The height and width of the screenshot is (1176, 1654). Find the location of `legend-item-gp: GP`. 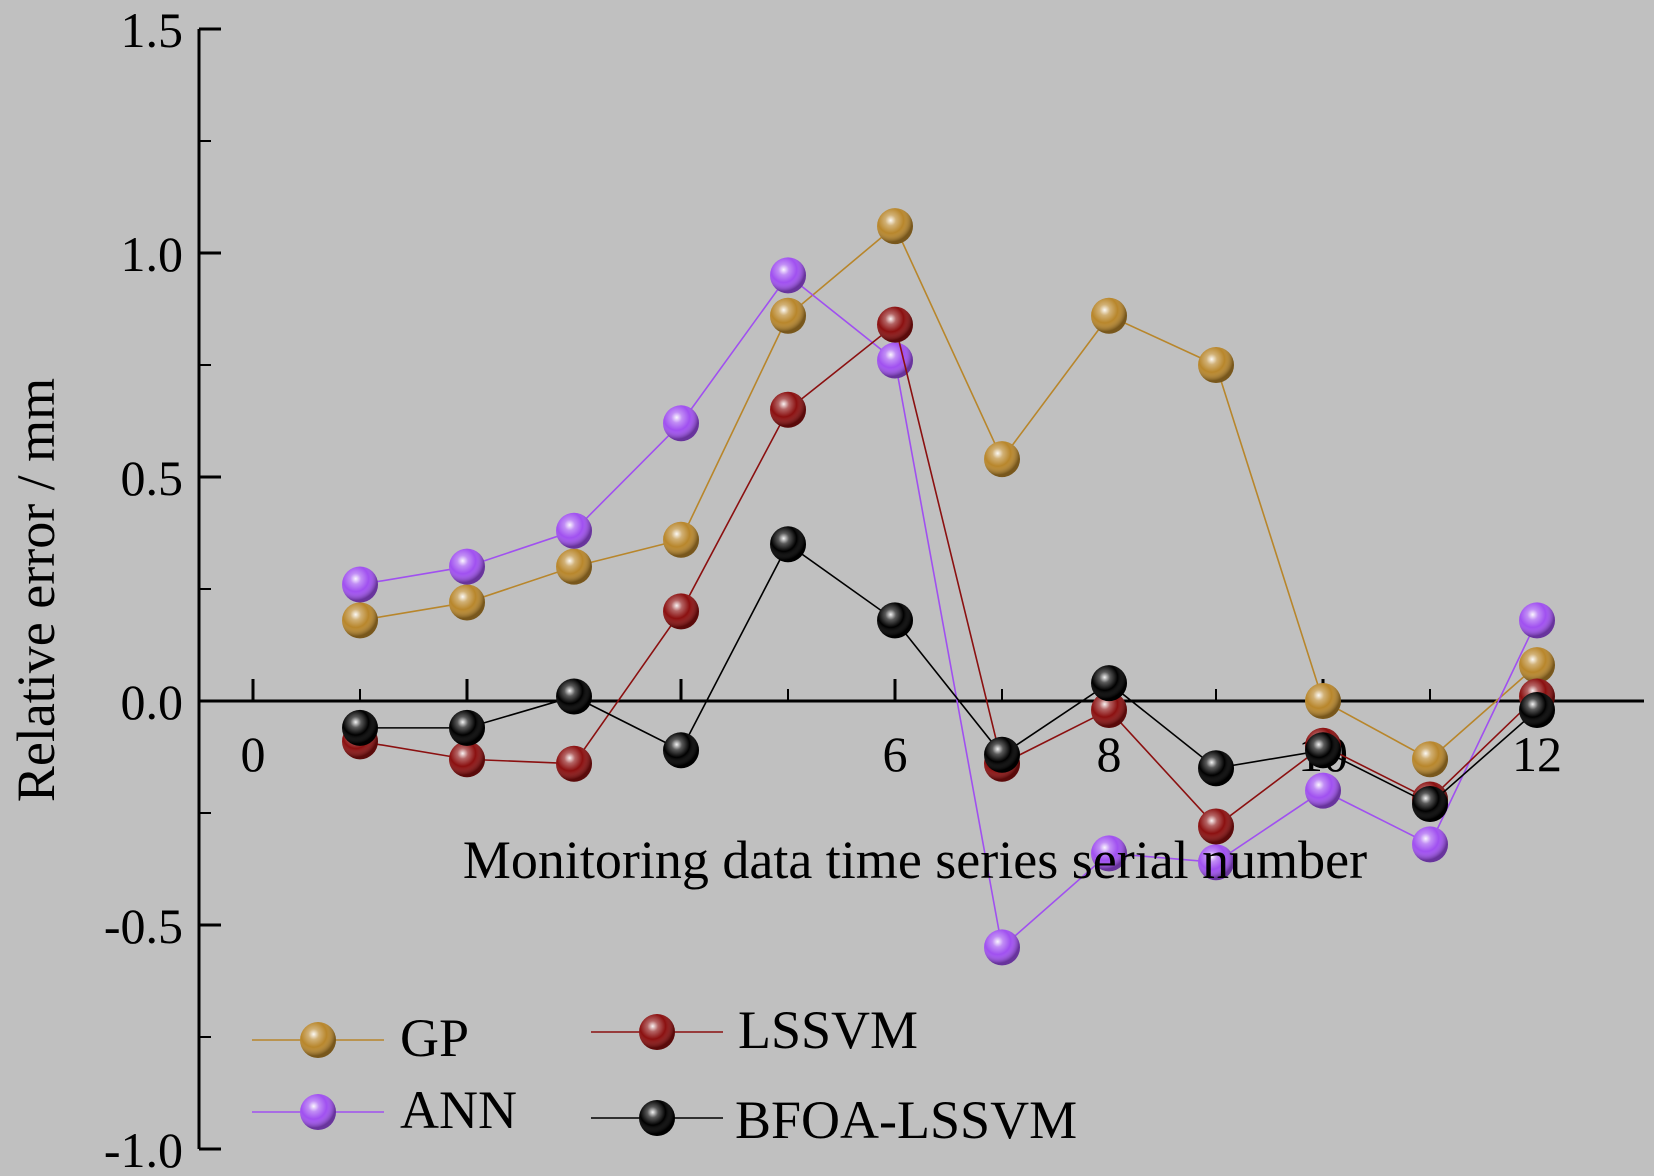

legend-item-gp: GP is located at coordinates (360, 1038).